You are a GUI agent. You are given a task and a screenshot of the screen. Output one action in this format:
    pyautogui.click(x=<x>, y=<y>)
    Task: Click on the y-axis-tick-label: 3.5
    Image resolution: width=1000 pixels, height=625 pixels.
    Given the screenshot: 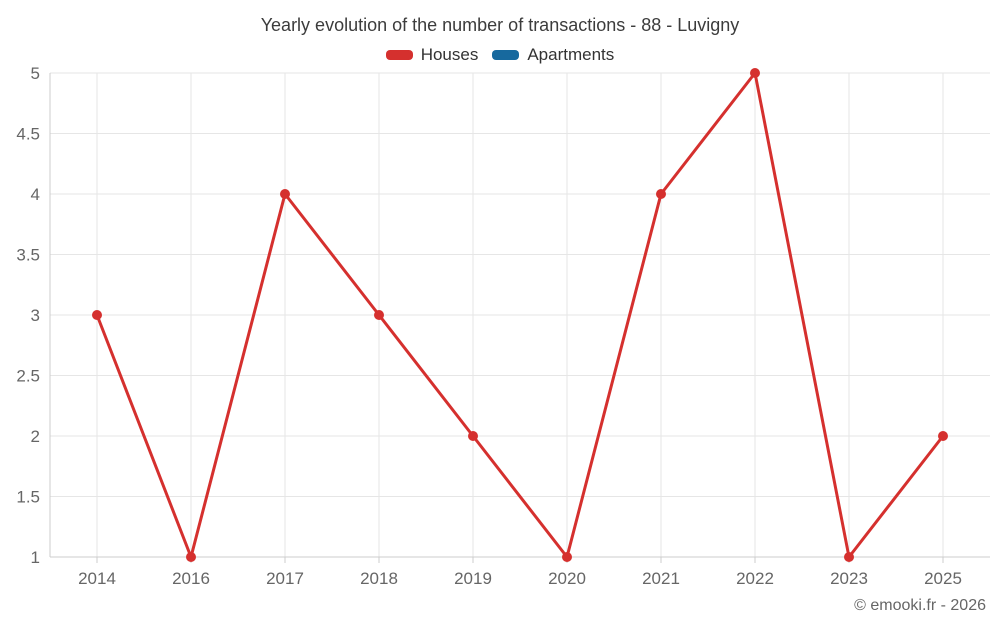 What is the action you would take?
    pyautogui.click(x=28, y=255)
    